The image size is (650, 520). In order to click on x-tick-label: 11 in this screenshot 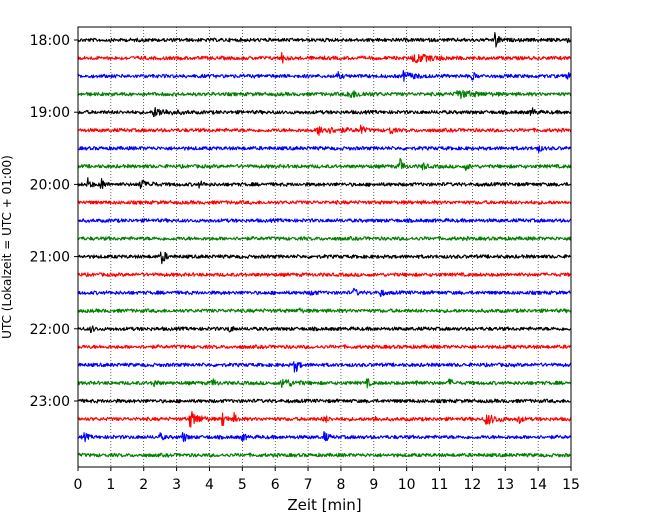, I will do `click(440, 485)`.